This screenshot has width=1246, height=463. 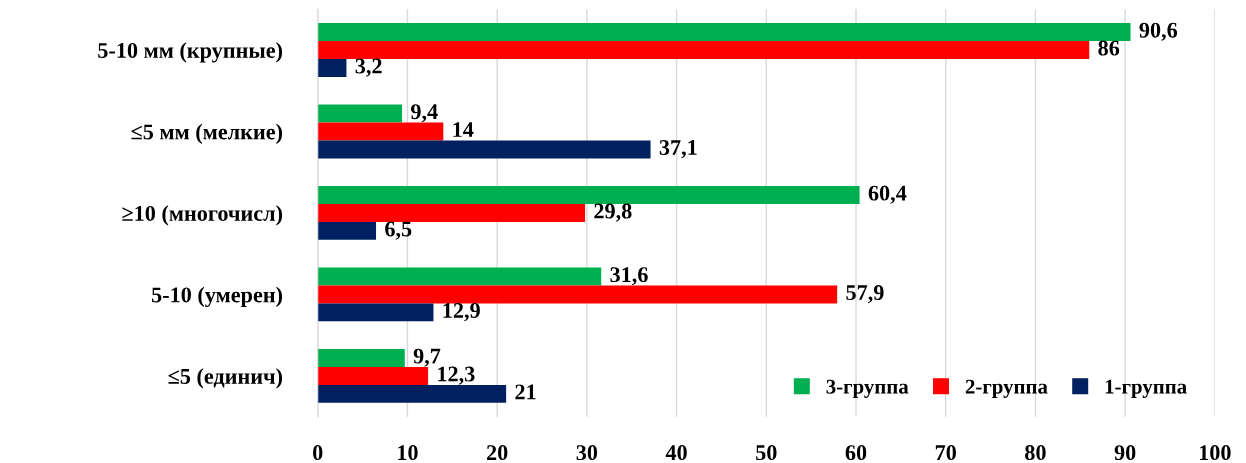 I want to click on legend-label: 1-группа, so click(x=1146, y=388).